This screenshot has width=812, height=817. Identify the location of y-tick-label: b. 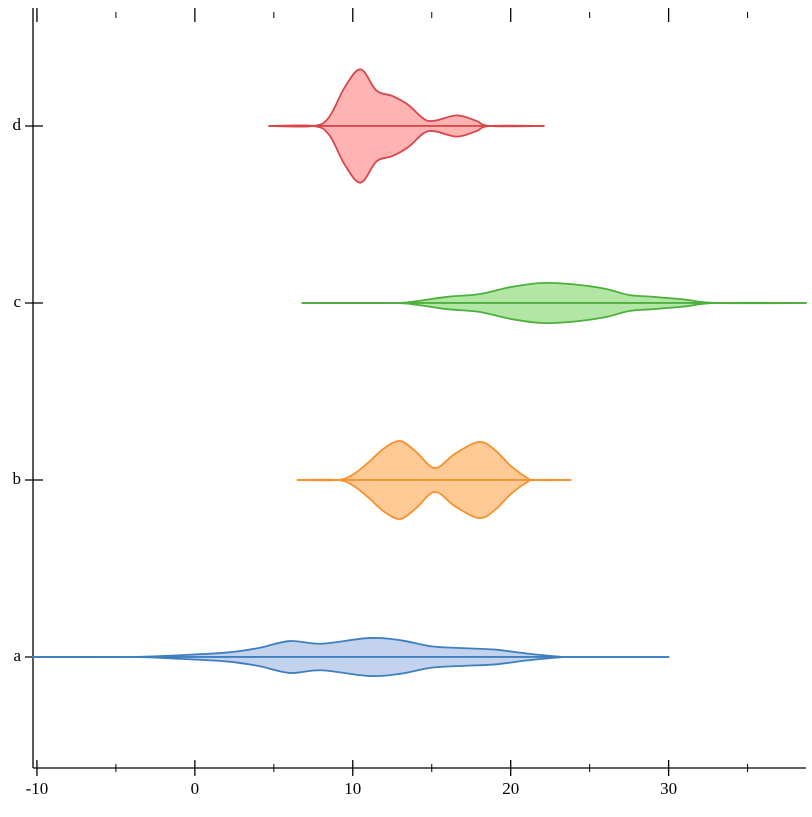
(17, 478).